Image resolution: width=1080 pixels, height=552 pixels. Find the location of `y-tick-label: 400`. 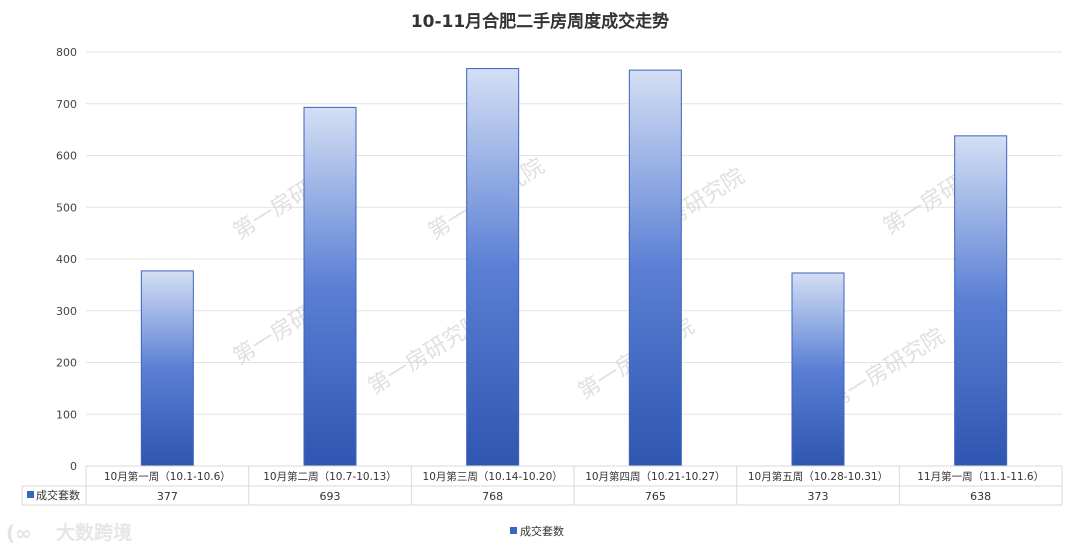

y-tick-label: 400 is located at coordinates (66, 259).